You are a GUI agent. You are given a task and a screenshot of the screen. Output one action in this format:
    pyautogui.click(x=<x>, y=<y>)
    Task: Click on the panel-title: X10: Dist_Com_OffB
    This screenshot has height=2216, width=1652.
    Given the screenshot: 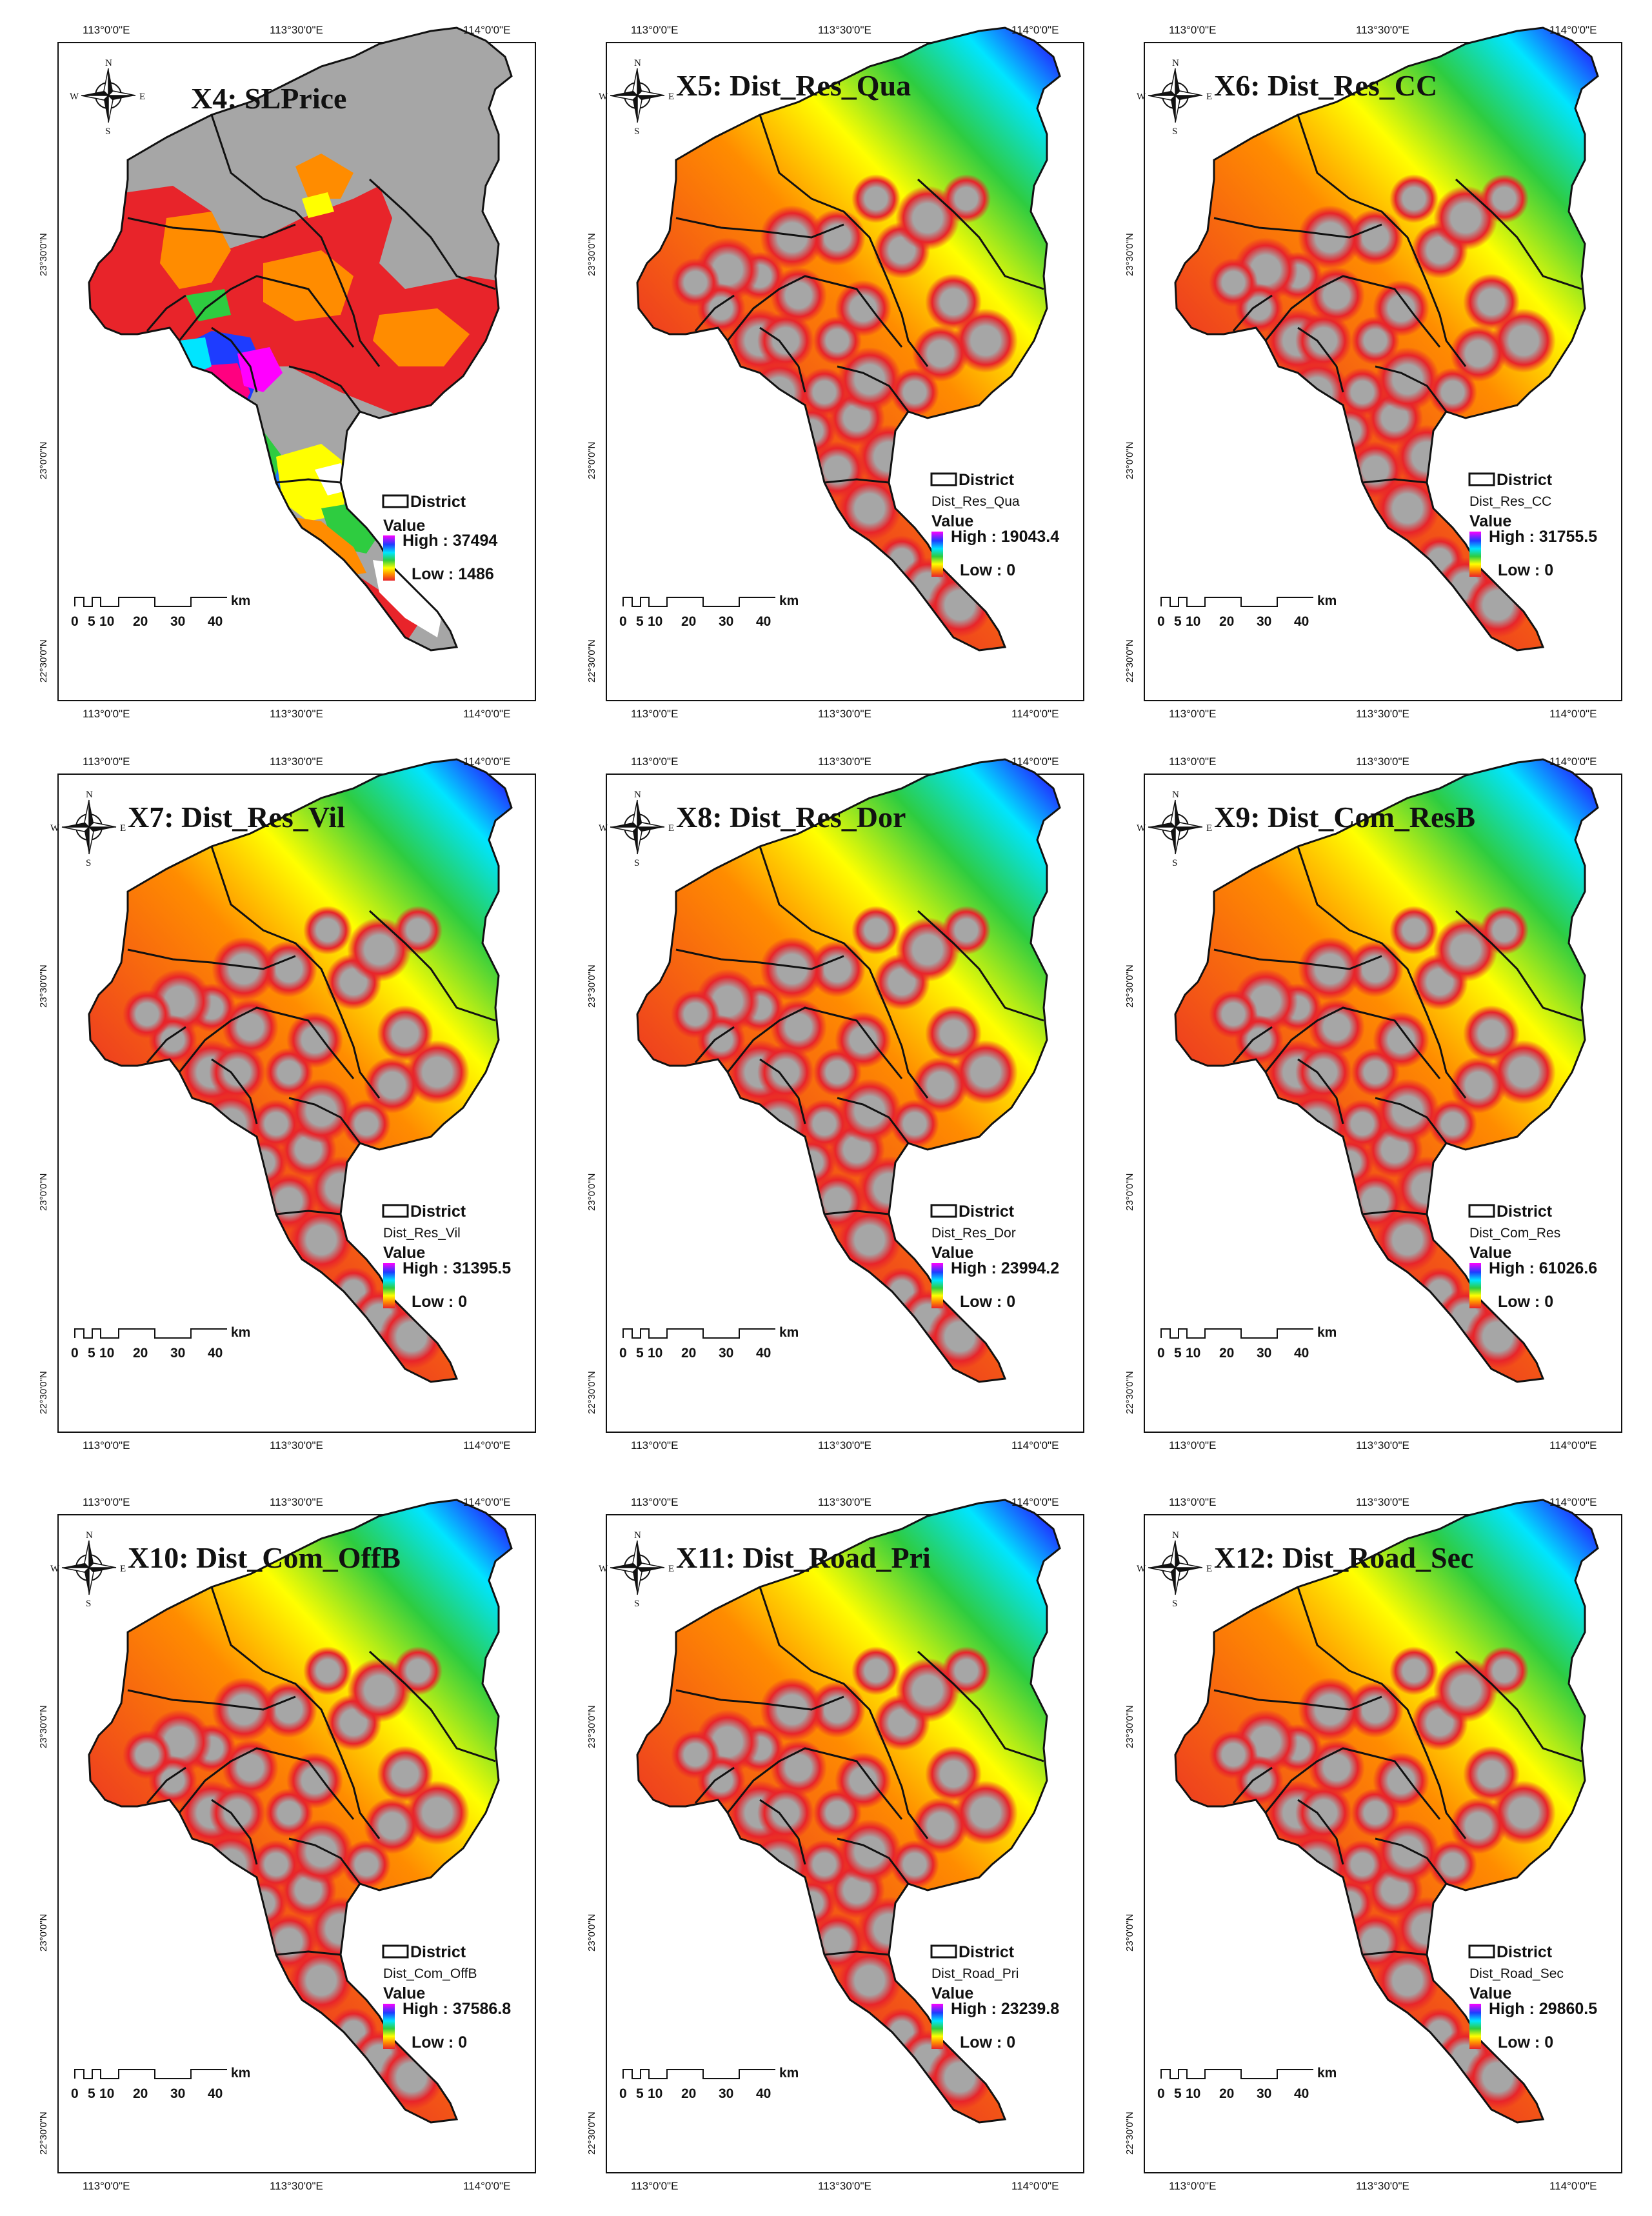 What is the action you would take?
    pyautogui.click(x=264, y=1557)
    